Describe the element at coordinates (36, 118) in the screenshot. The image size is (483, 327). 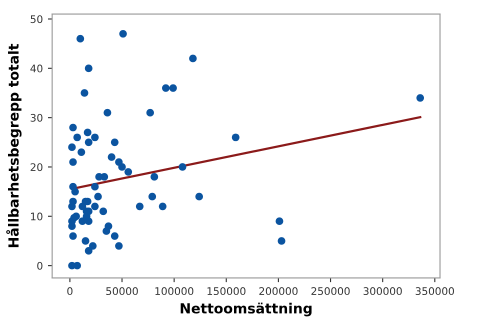
I see `y-tick-label: 30` at that location.